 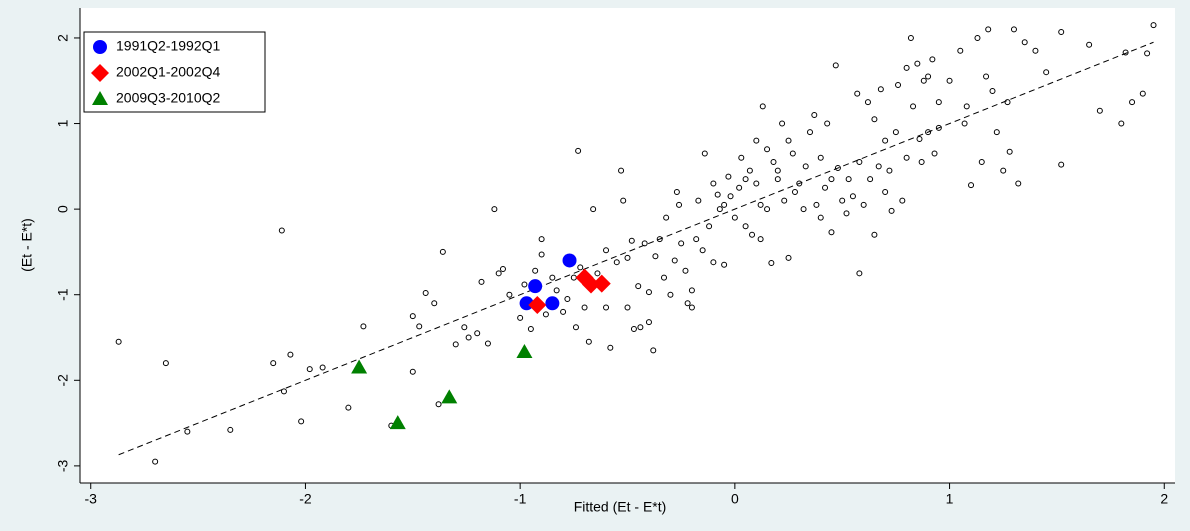 I want to click on x-tick-label: -3, so click(x=91, y=499).